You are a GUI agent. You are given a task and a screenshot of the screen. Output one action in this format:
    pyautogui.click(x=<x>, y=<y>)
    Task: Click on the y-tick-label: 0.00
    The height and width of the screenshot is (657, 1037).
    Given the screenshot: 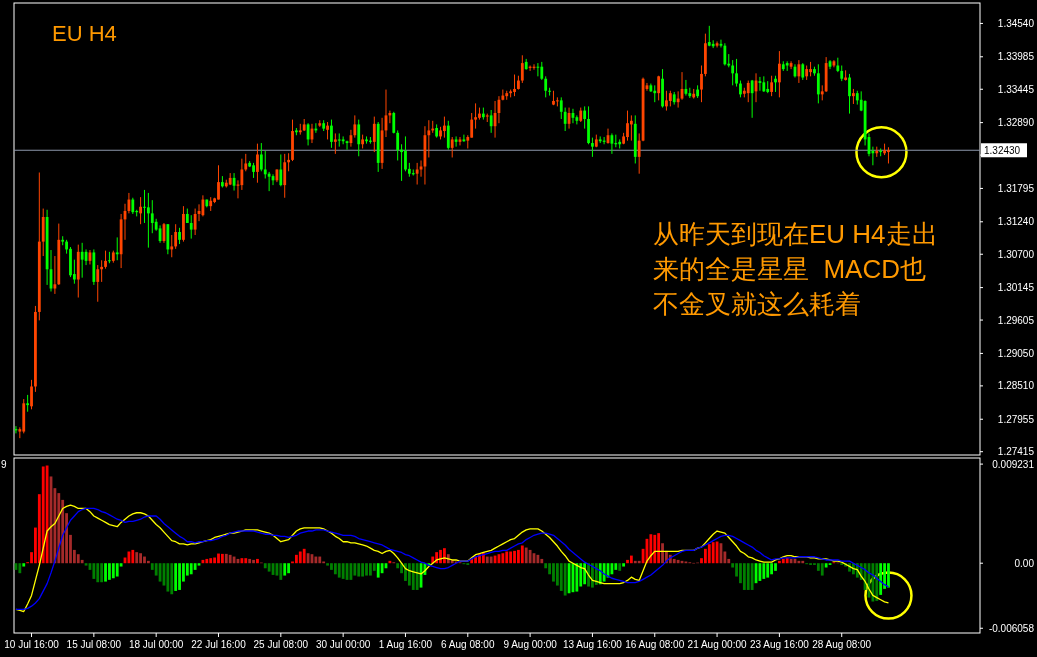 What is the action you would take?
    pyautogui.click(x=1024, y=563)
    